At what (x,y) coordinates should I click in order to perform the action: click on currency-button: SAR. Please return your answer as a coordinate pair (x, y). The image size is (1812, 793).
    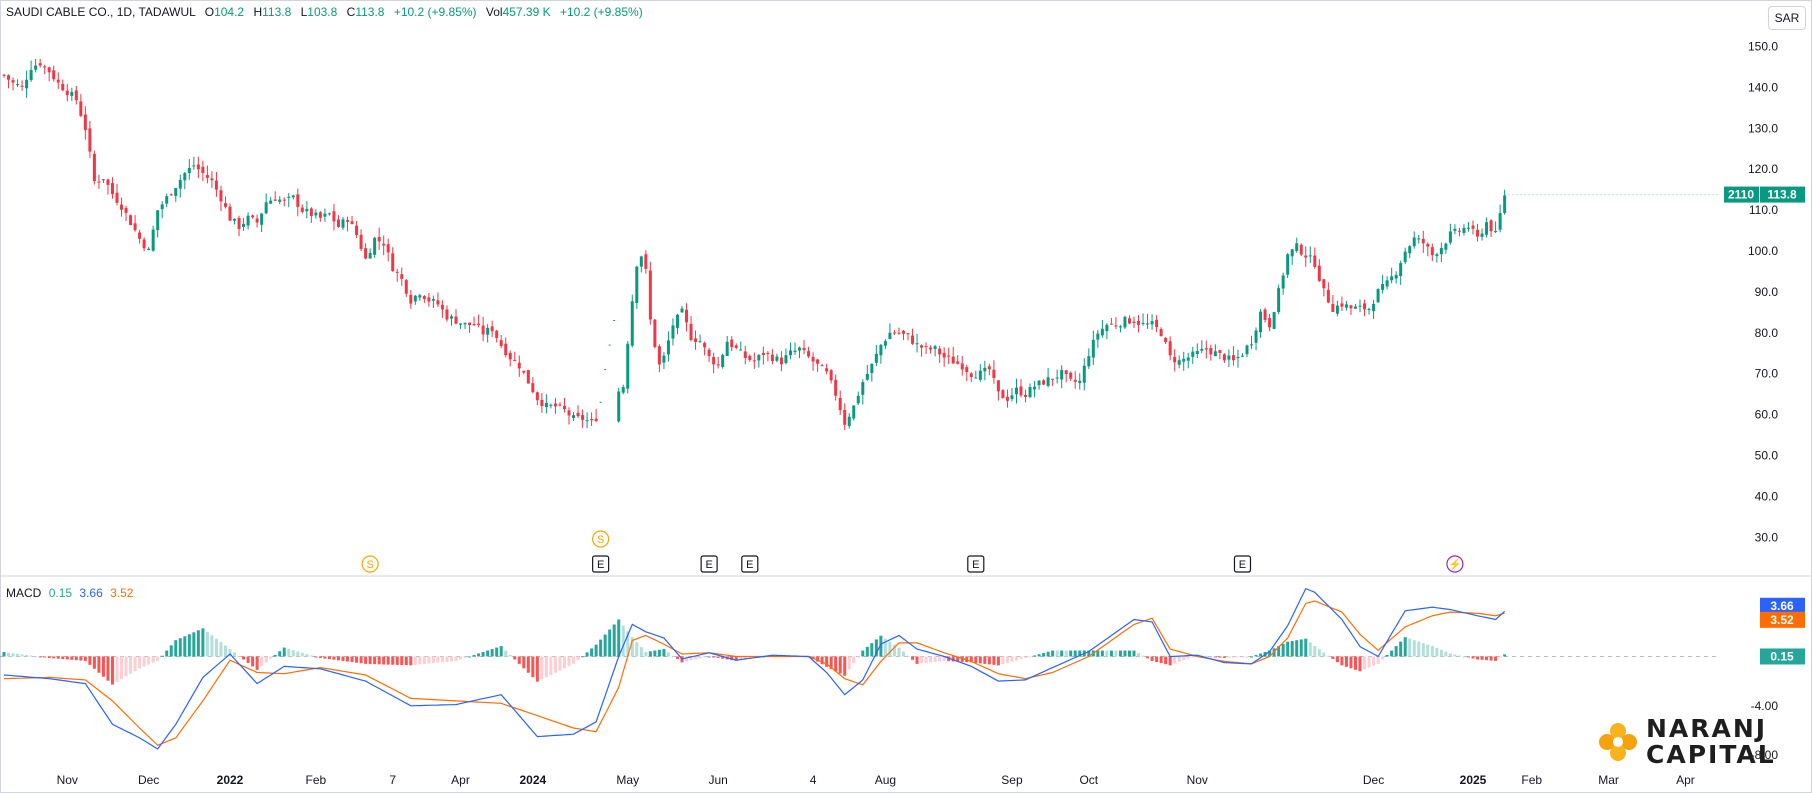
    Looking at the image, I should click on (1787, 18).